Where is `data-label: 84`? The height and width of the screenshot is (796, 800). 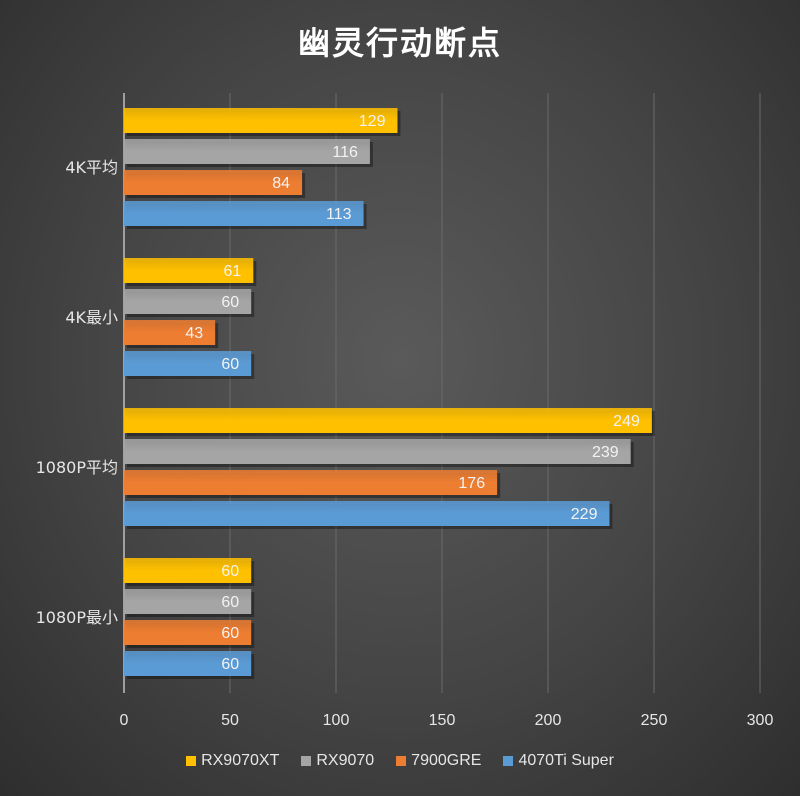
data-label: 84 is located at coordinates (281, 183).